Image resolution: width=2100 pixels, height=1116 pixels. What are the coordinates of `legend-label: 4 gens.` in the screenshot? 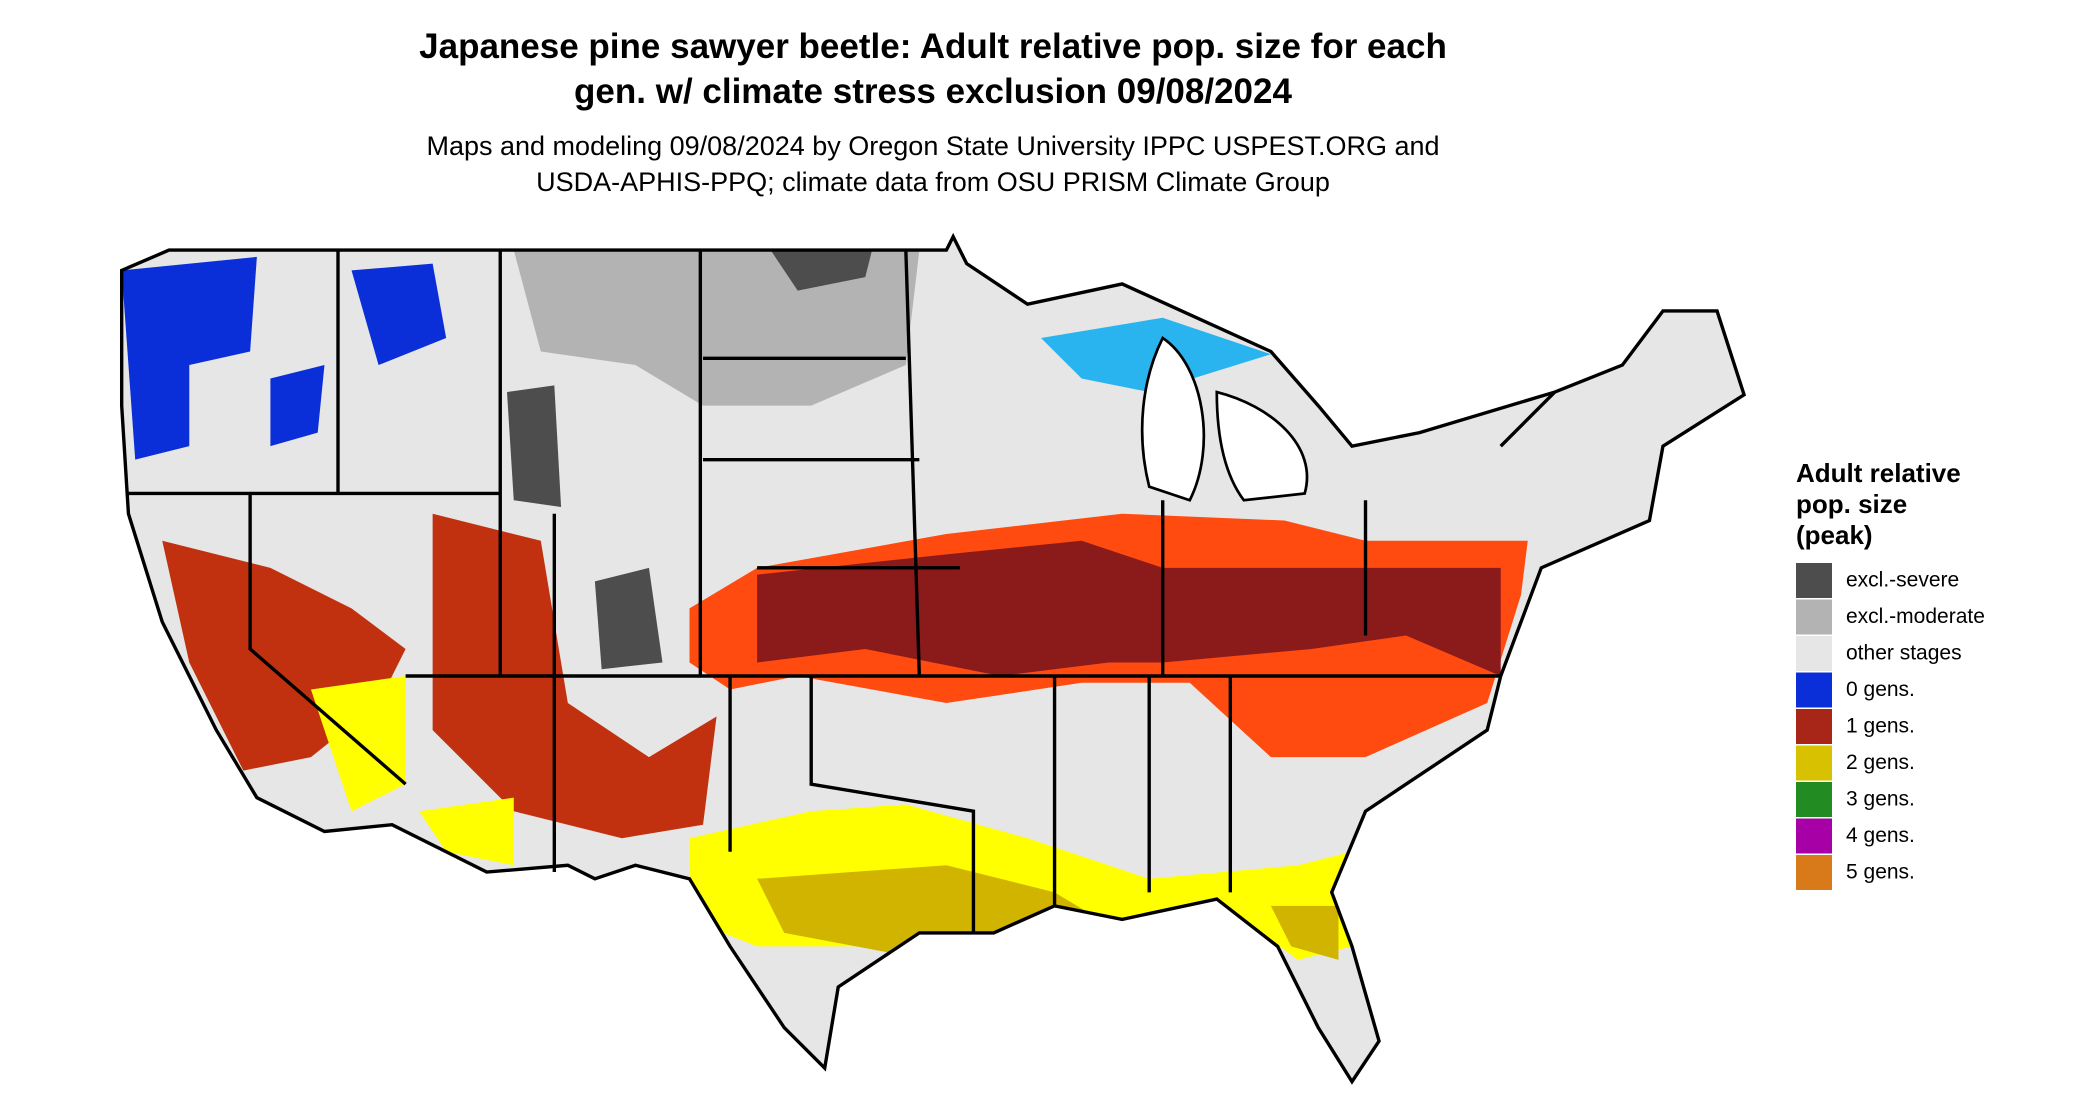 It's located at (1880, 835).